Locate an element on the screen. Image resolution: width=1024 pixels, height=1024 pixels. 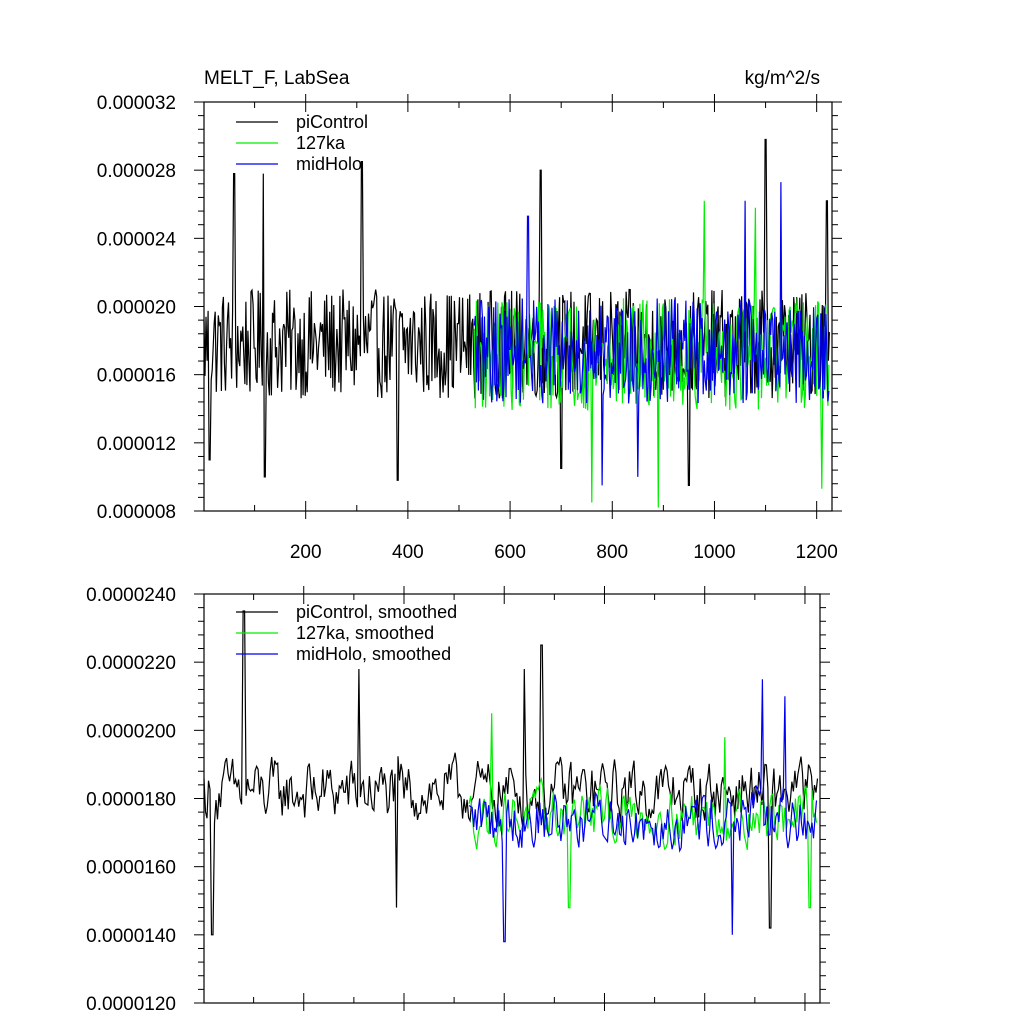
y-tick-label: 0.000016 is located at coordinates (136, 376).